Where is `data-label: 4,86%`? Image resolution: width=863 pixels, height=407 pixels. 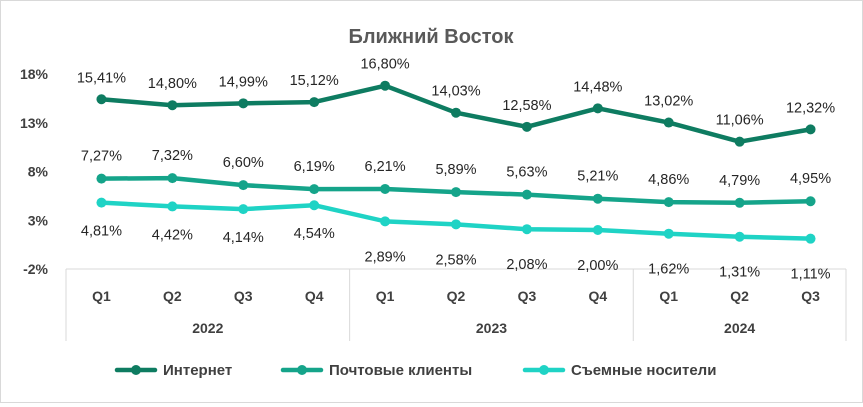
data-label: 4,86% is located at coordinates (668, 180).